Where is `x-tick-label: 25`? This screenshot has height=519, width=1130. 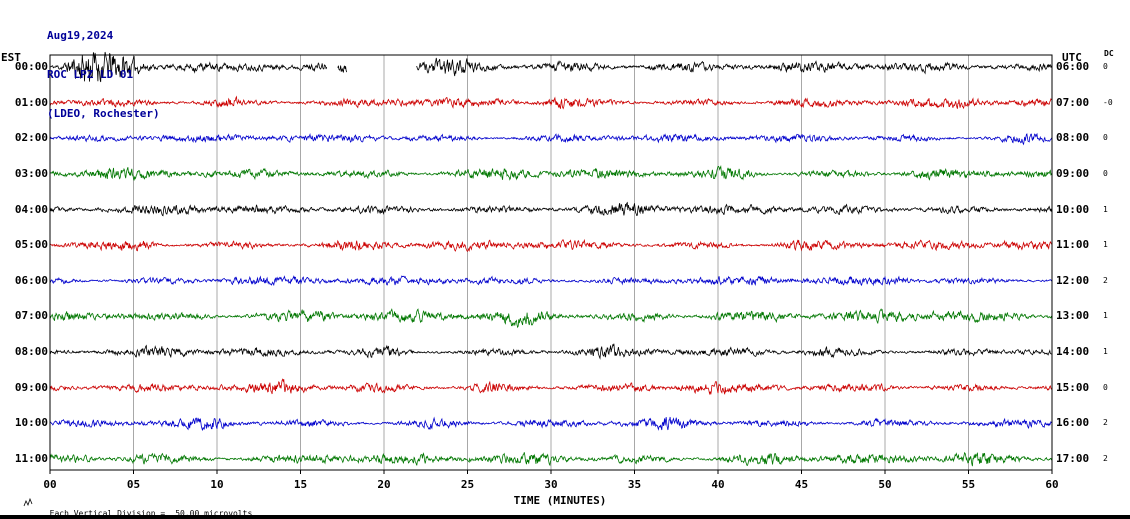
x-tick-label: 25 is located at coordinates (467, 484).